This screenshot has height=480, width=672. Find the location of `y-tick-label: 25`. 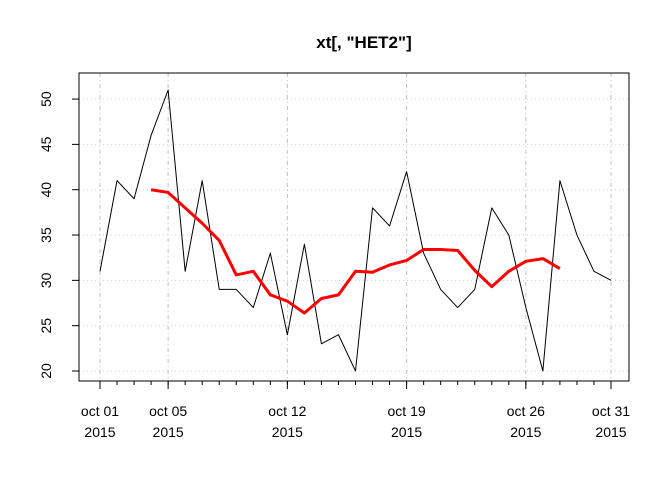

y-tick-label: 25 is located at coordinates (46, 326).